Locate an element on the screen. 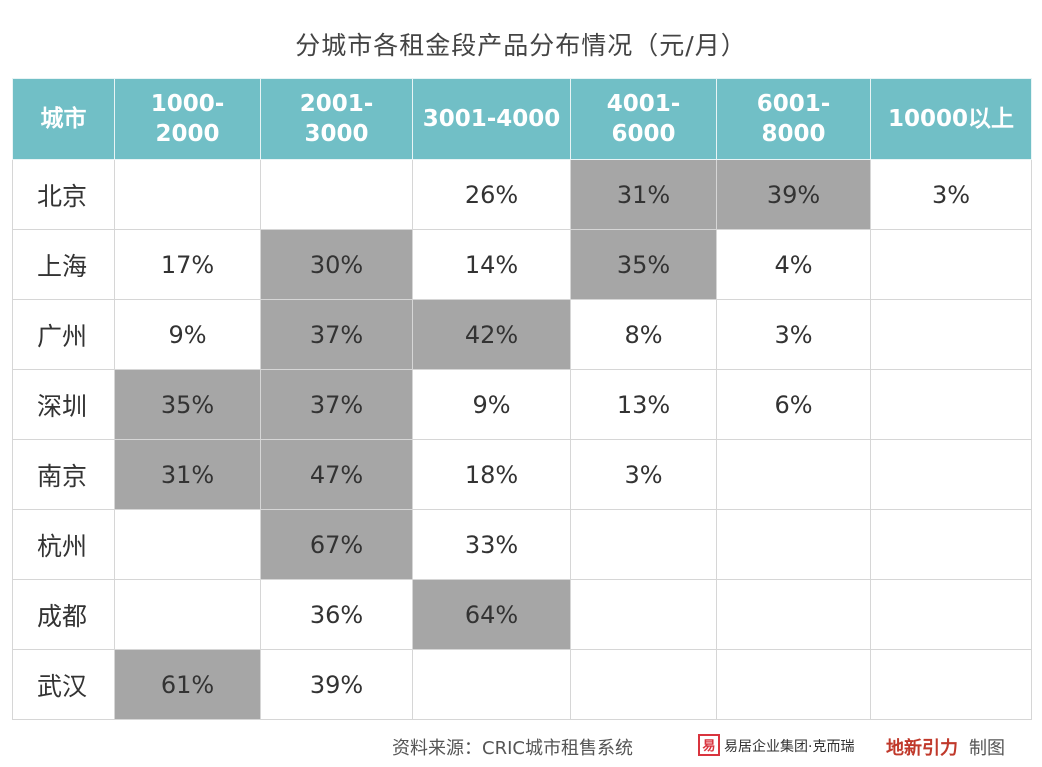  table-row: 杭州 67% 33% is located at coordinates (522, 544).